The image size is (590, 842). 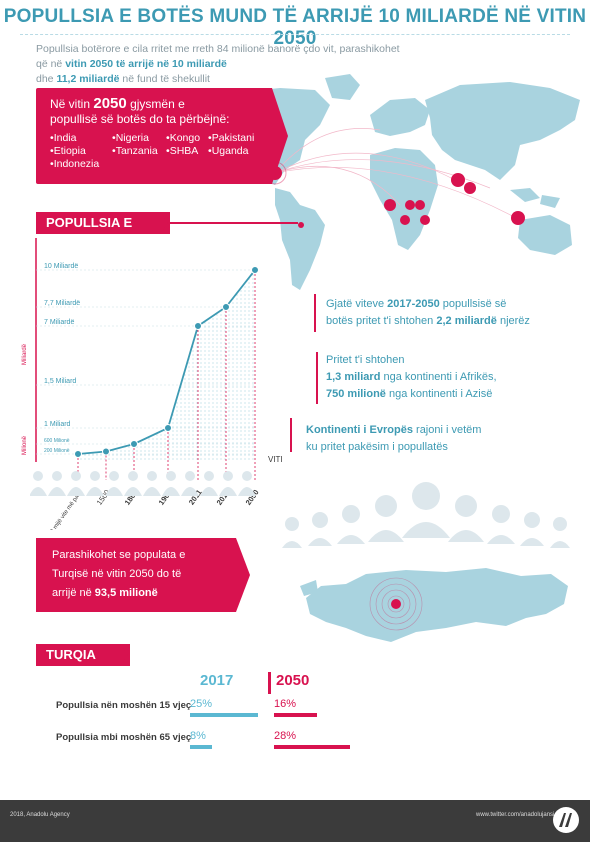 I want to click on marker-indonesia, so click(x=518, y=218).